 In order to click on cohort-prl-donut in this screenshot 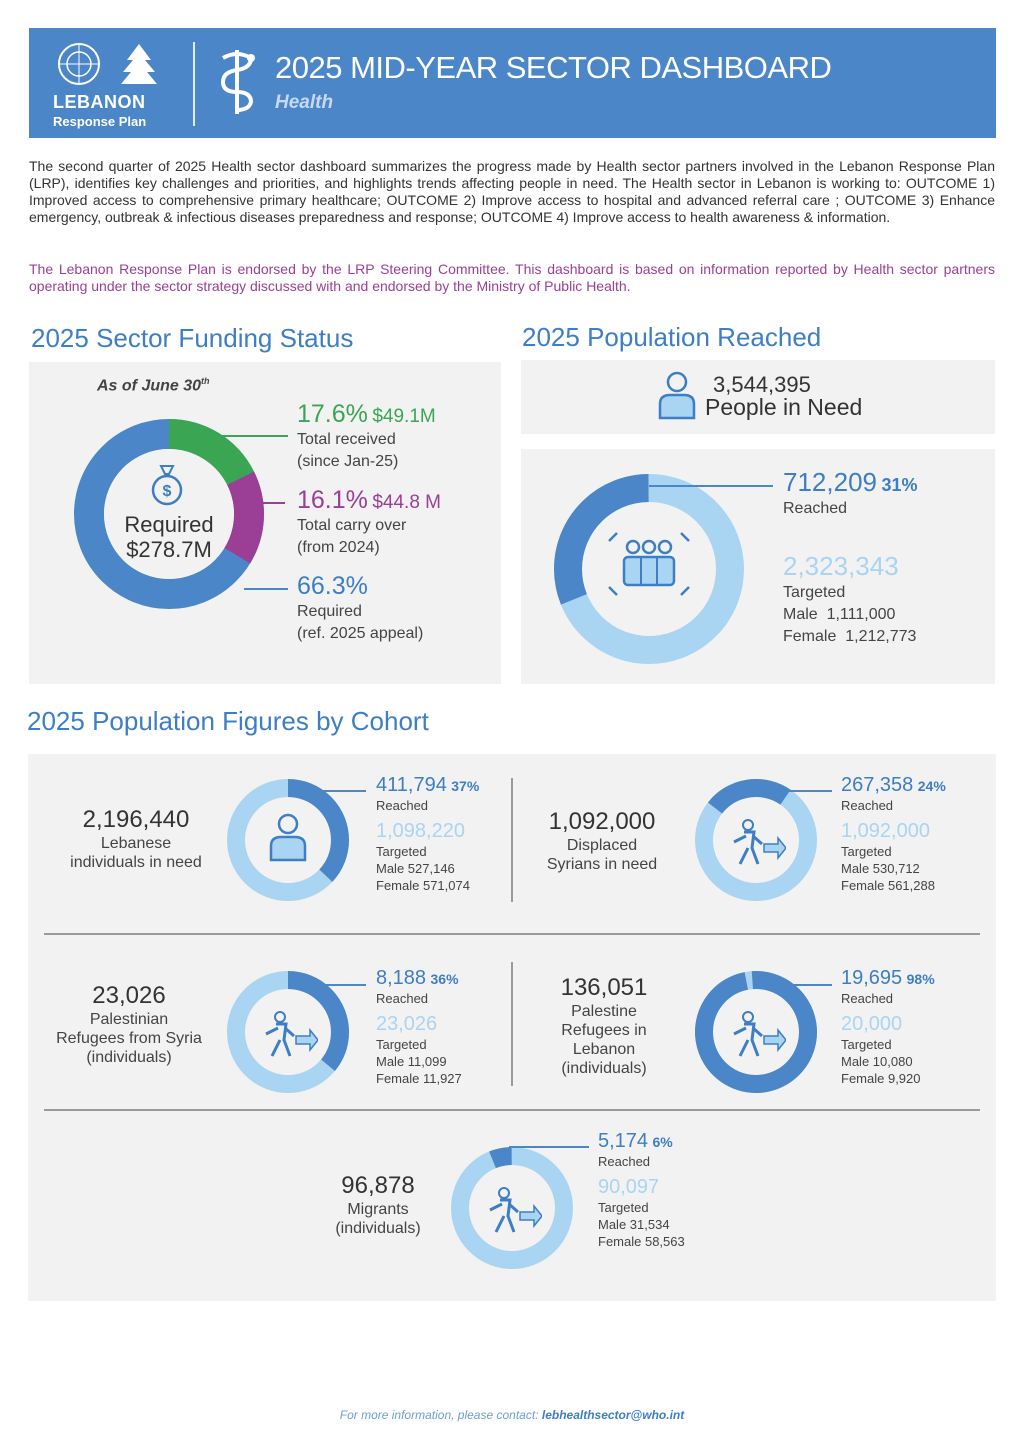, I will do `click(756, 1032)`.